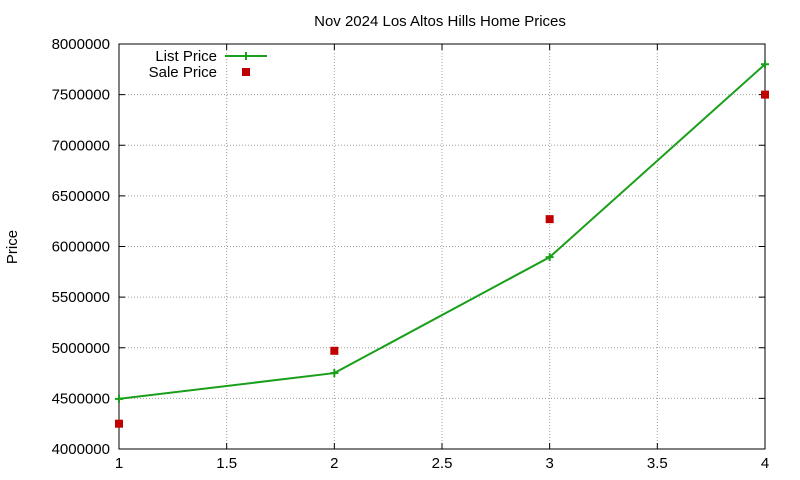 The height and width of the screenshot is (480, 800). Describe the element at coordinates (440, 21) in the screenshot. I see `chart-title: Nov 2024 Los Altos Hills Home Prices` at that location.